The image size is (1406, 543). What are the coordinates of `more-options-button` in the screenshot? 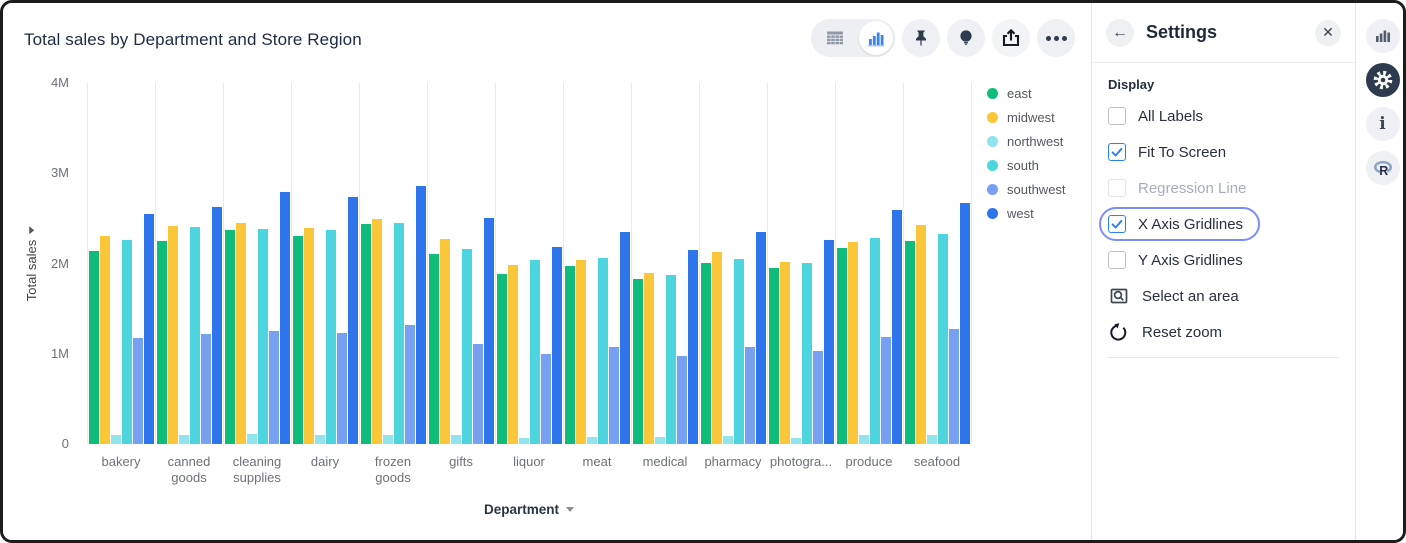 It's located at (1056, 38).